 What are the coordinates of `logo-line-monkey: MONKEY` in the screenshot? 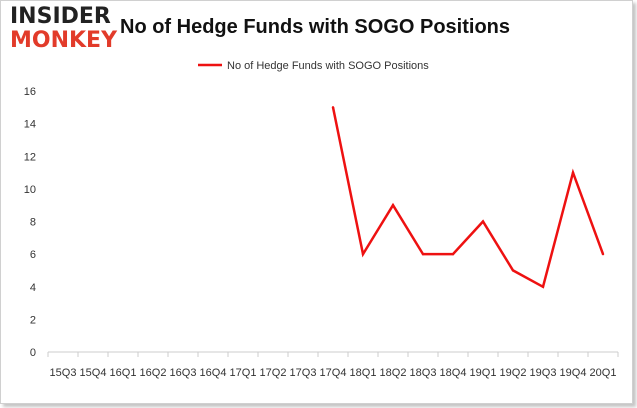 It's located at (64, 40).